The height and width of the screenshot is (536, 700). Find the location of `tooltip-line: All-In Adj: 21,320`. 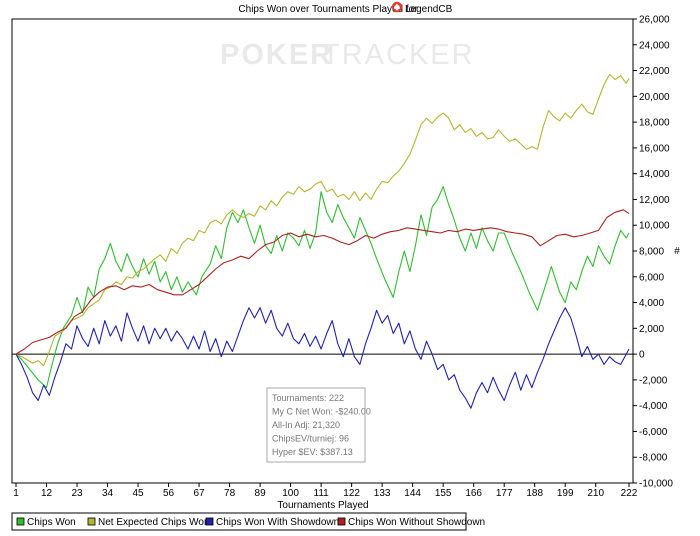

tooltip-line: All-In Adj: 21,320 is located at coordinates (306, 425).